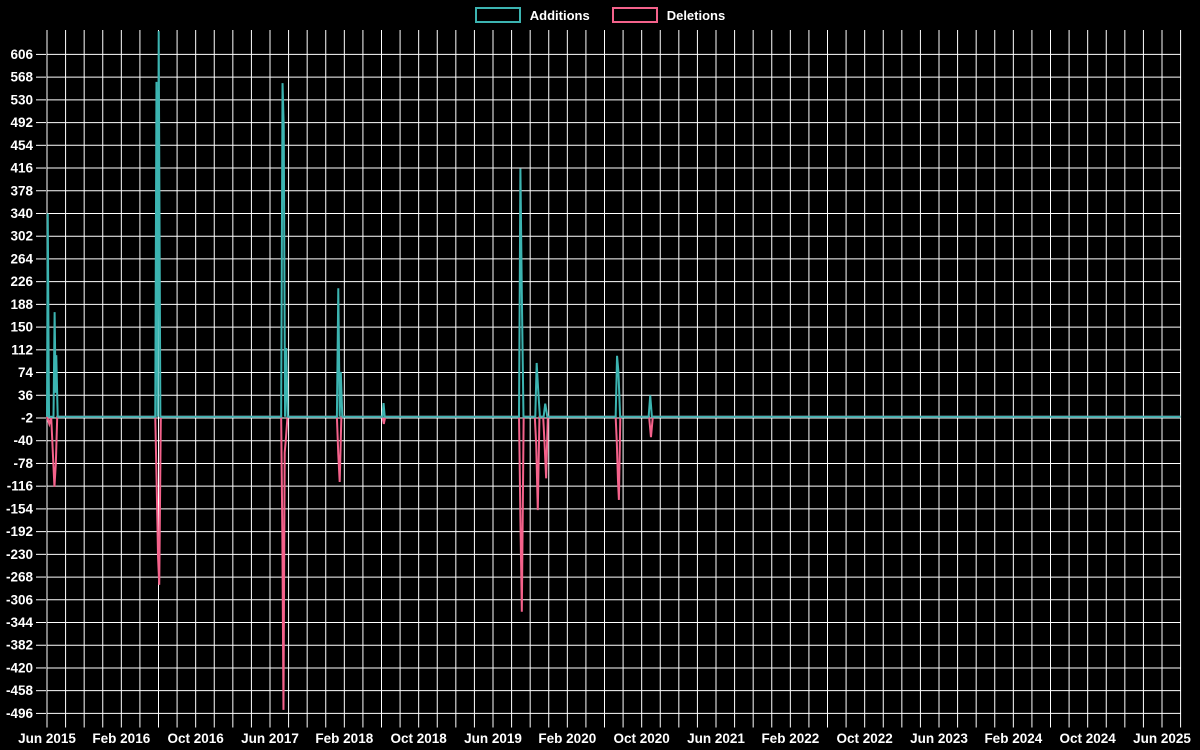 This screenshot has width=1200, height=750. What do you see at coordinates (497, 15) in the screenshot?
I see `additions-swatch-icon` at bounding box center [497, 15].